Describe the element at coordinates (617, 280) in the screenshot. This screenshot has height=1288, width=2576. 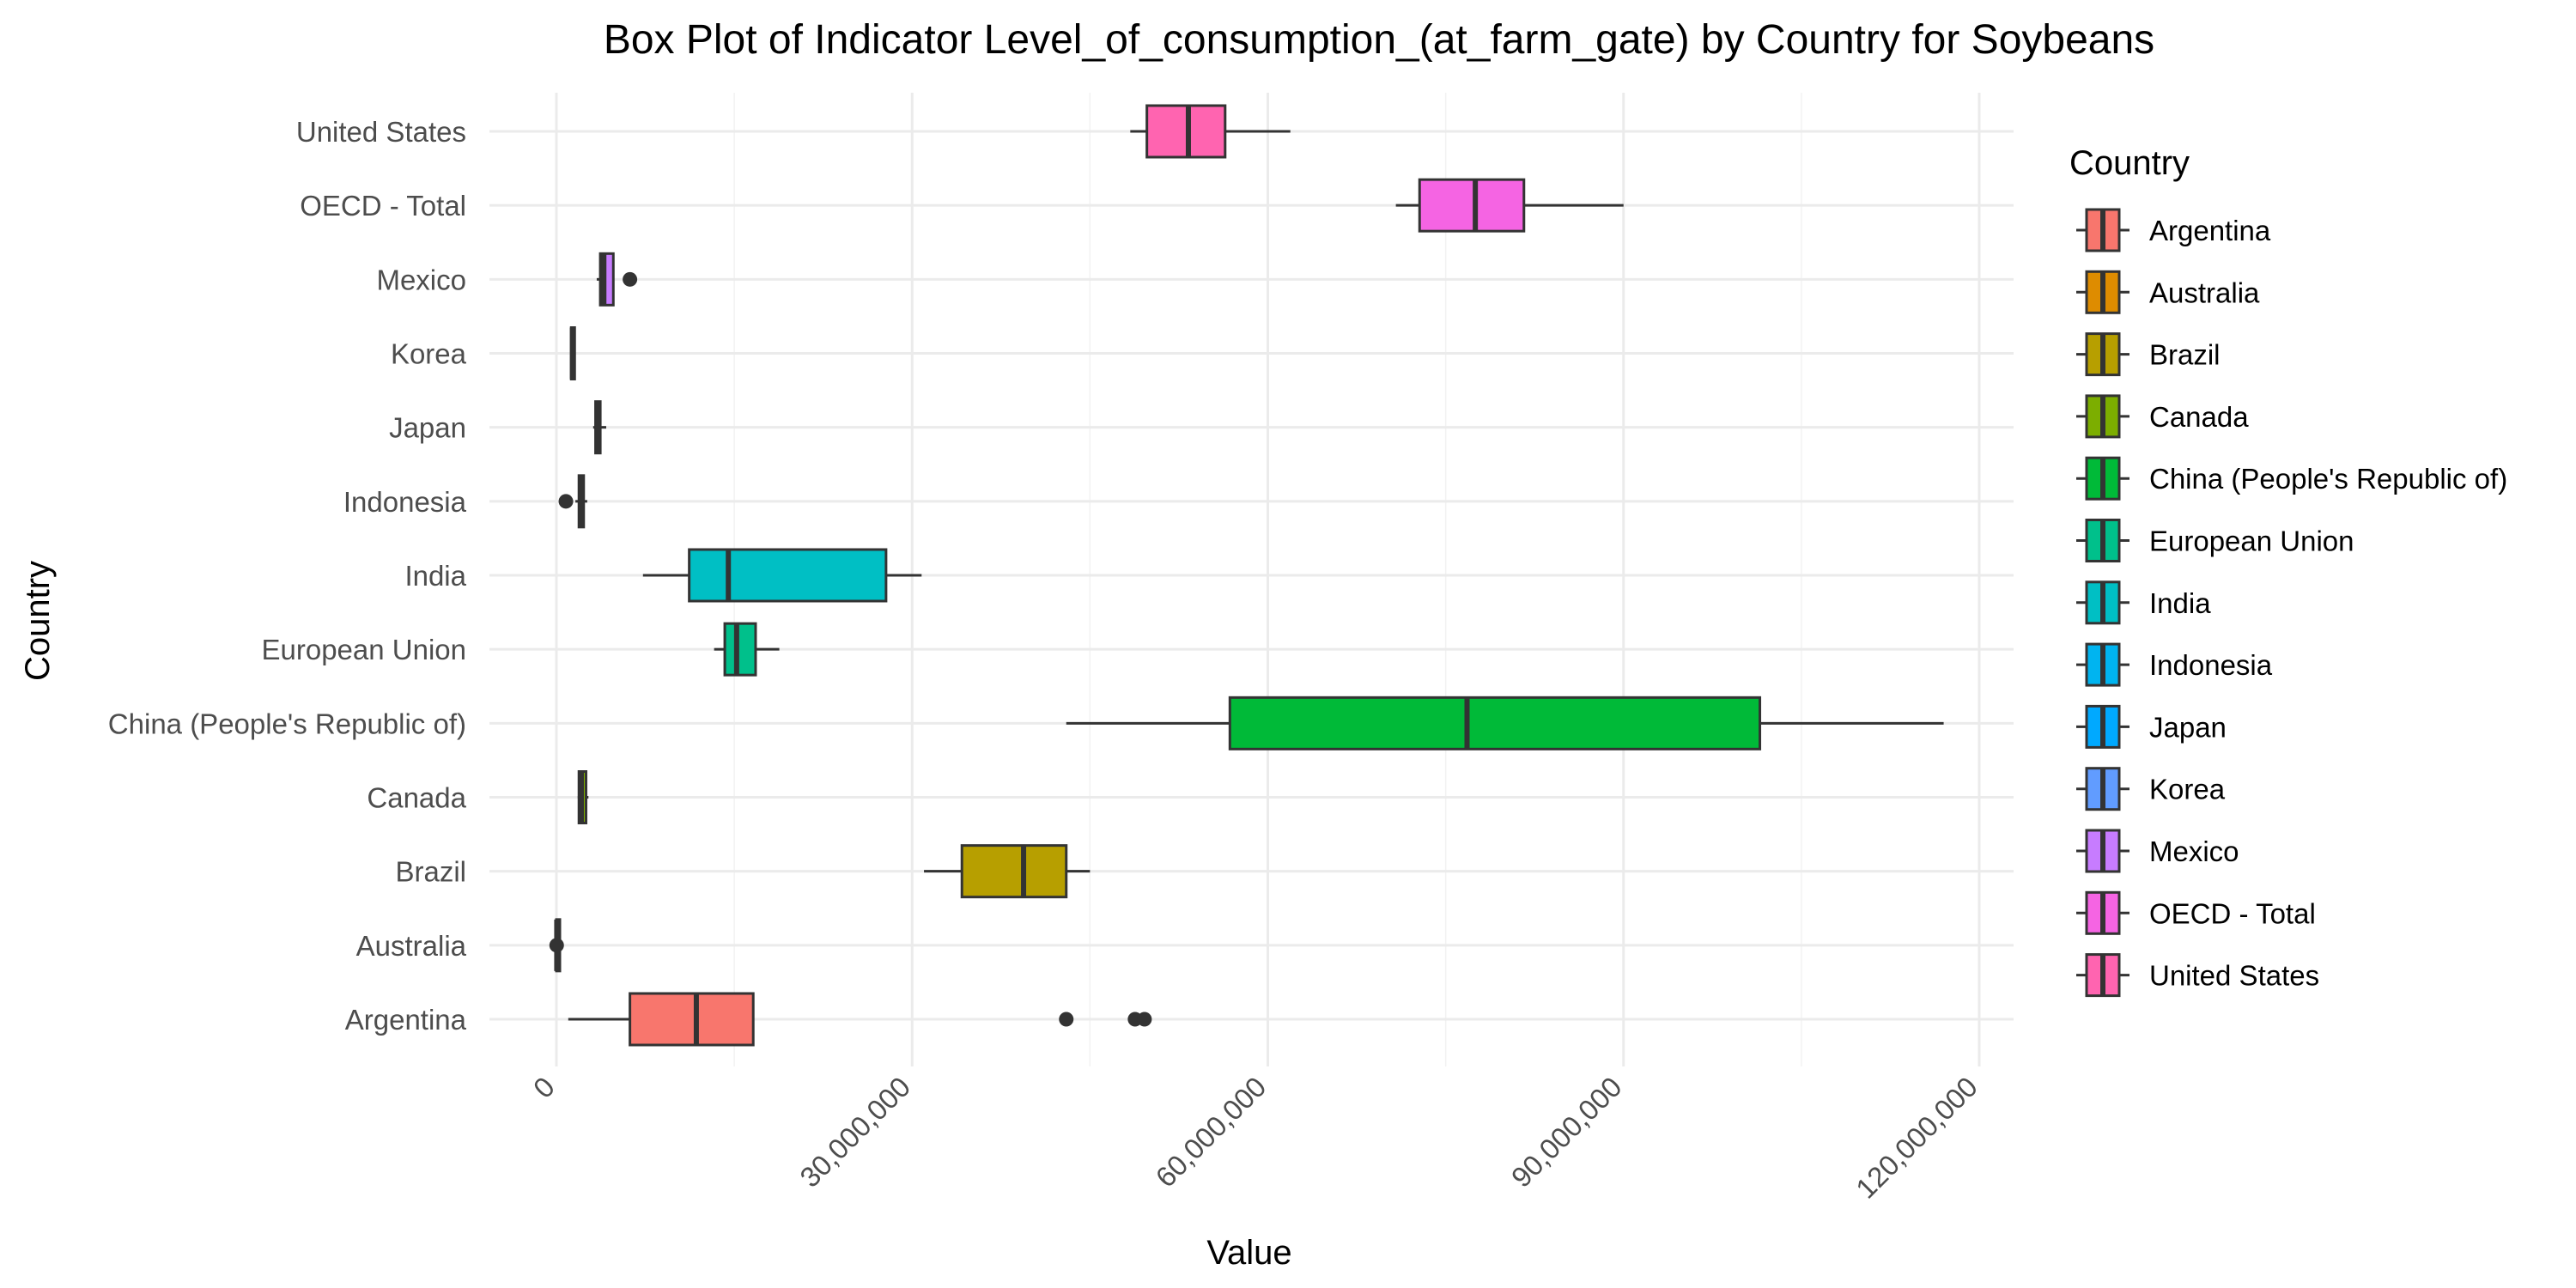
I see `box-mexico` at that location.